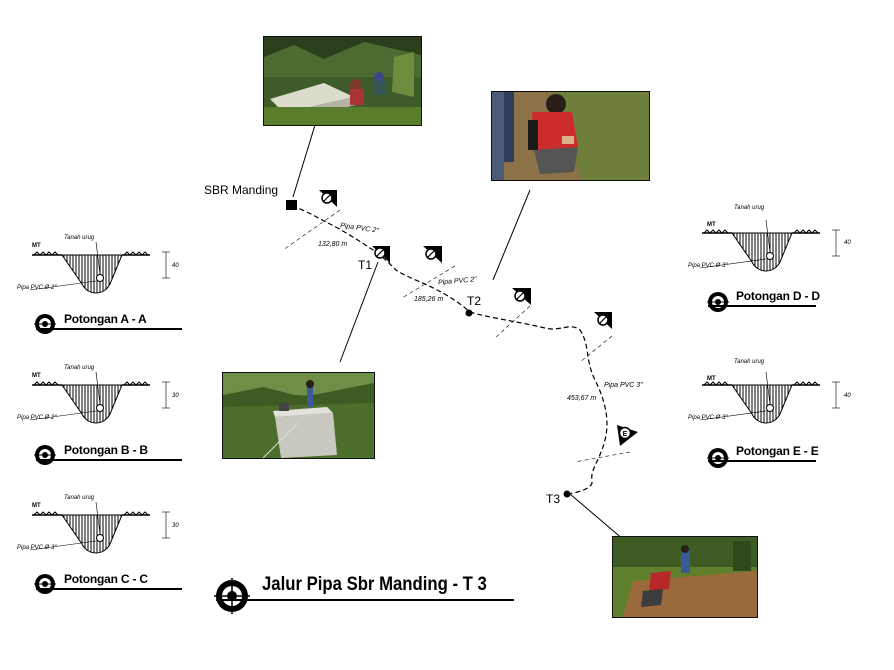 The image size is (894, 670). I want to click on cross-section-c, so click(104, 519).